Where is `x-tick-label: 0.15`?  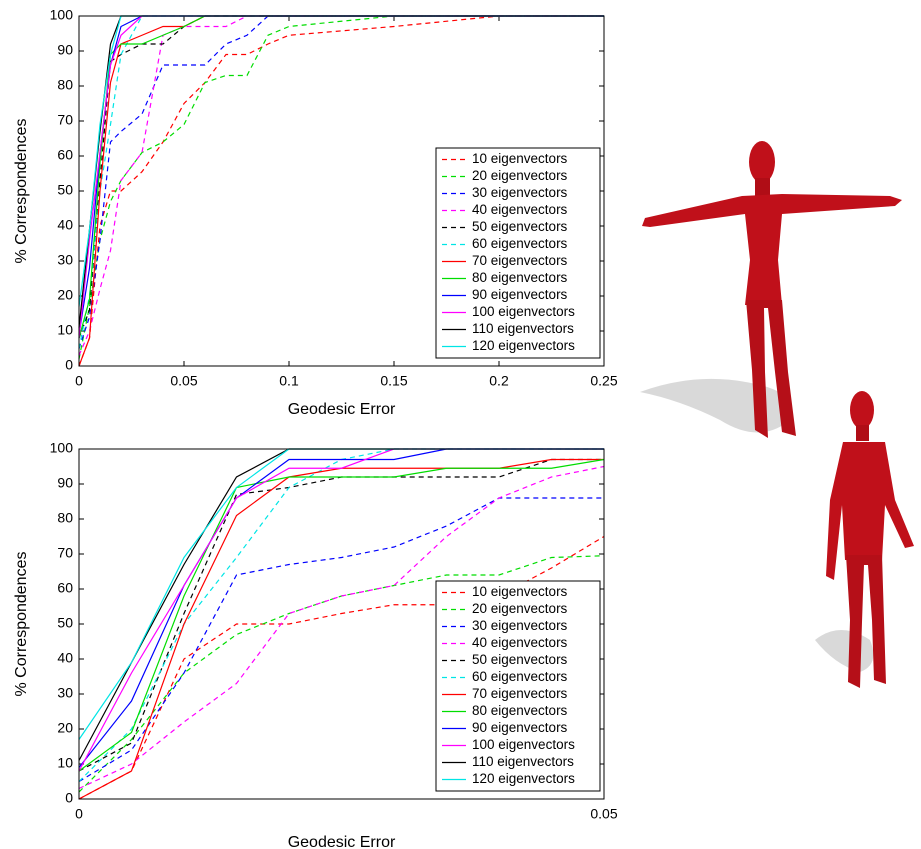 x-tick-label: 0.15 is located at coordinates (393, 381).